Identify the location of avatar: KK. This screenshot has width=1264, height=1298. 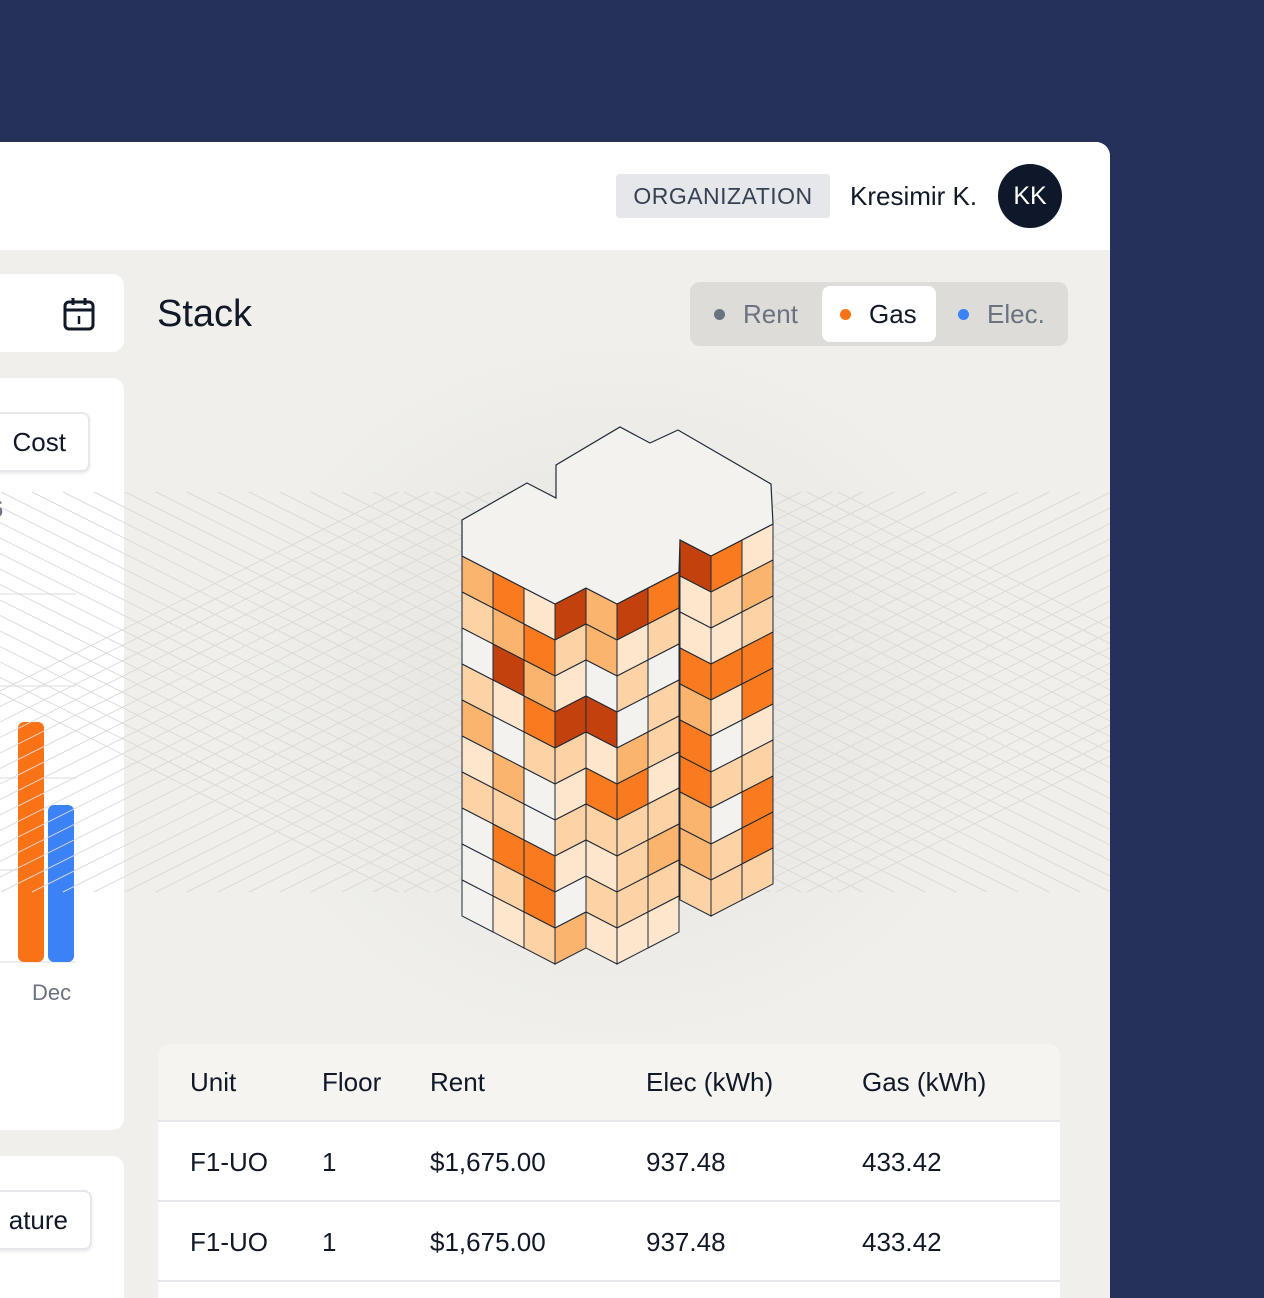
(1030, 196).